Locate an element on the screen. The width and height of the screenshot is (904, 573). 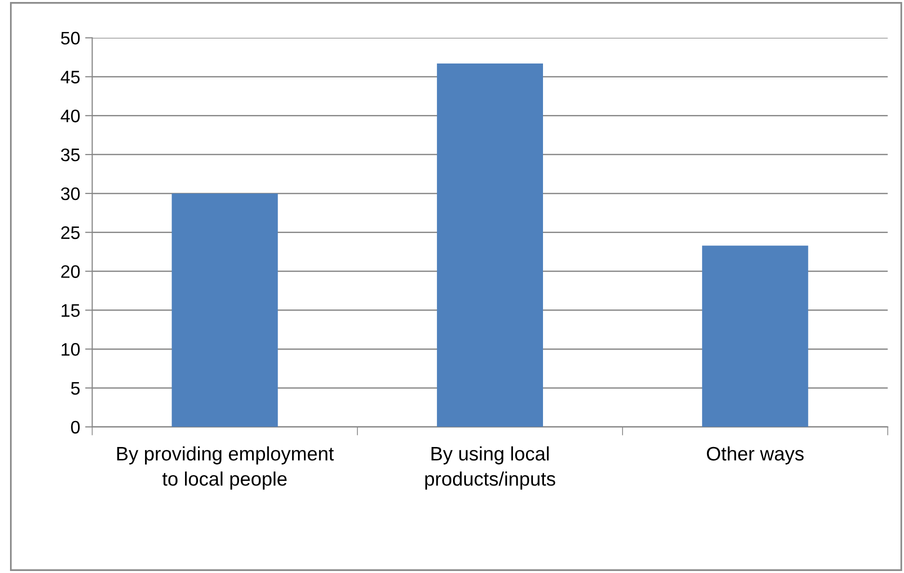
x-tick-label: Other ways is located at coordinates (755, 455).